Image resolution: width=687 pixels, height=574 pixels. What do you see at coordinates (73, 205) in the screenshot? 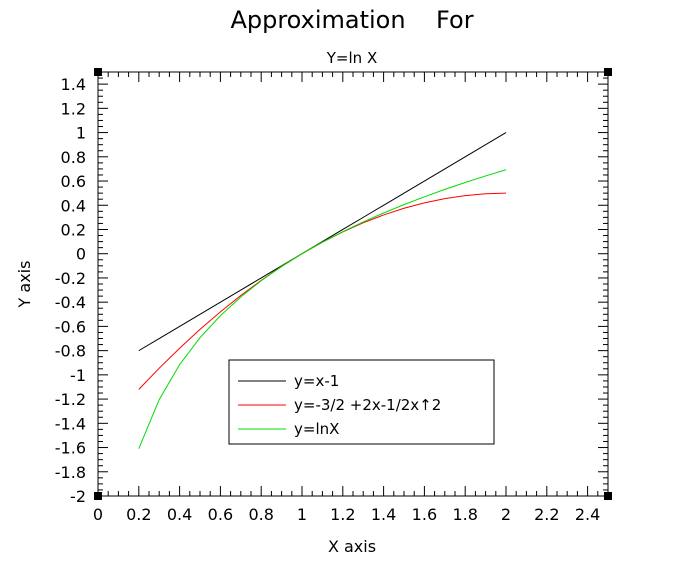
I see `y-tick-label: 0.4` at bounding box center [73, 205].